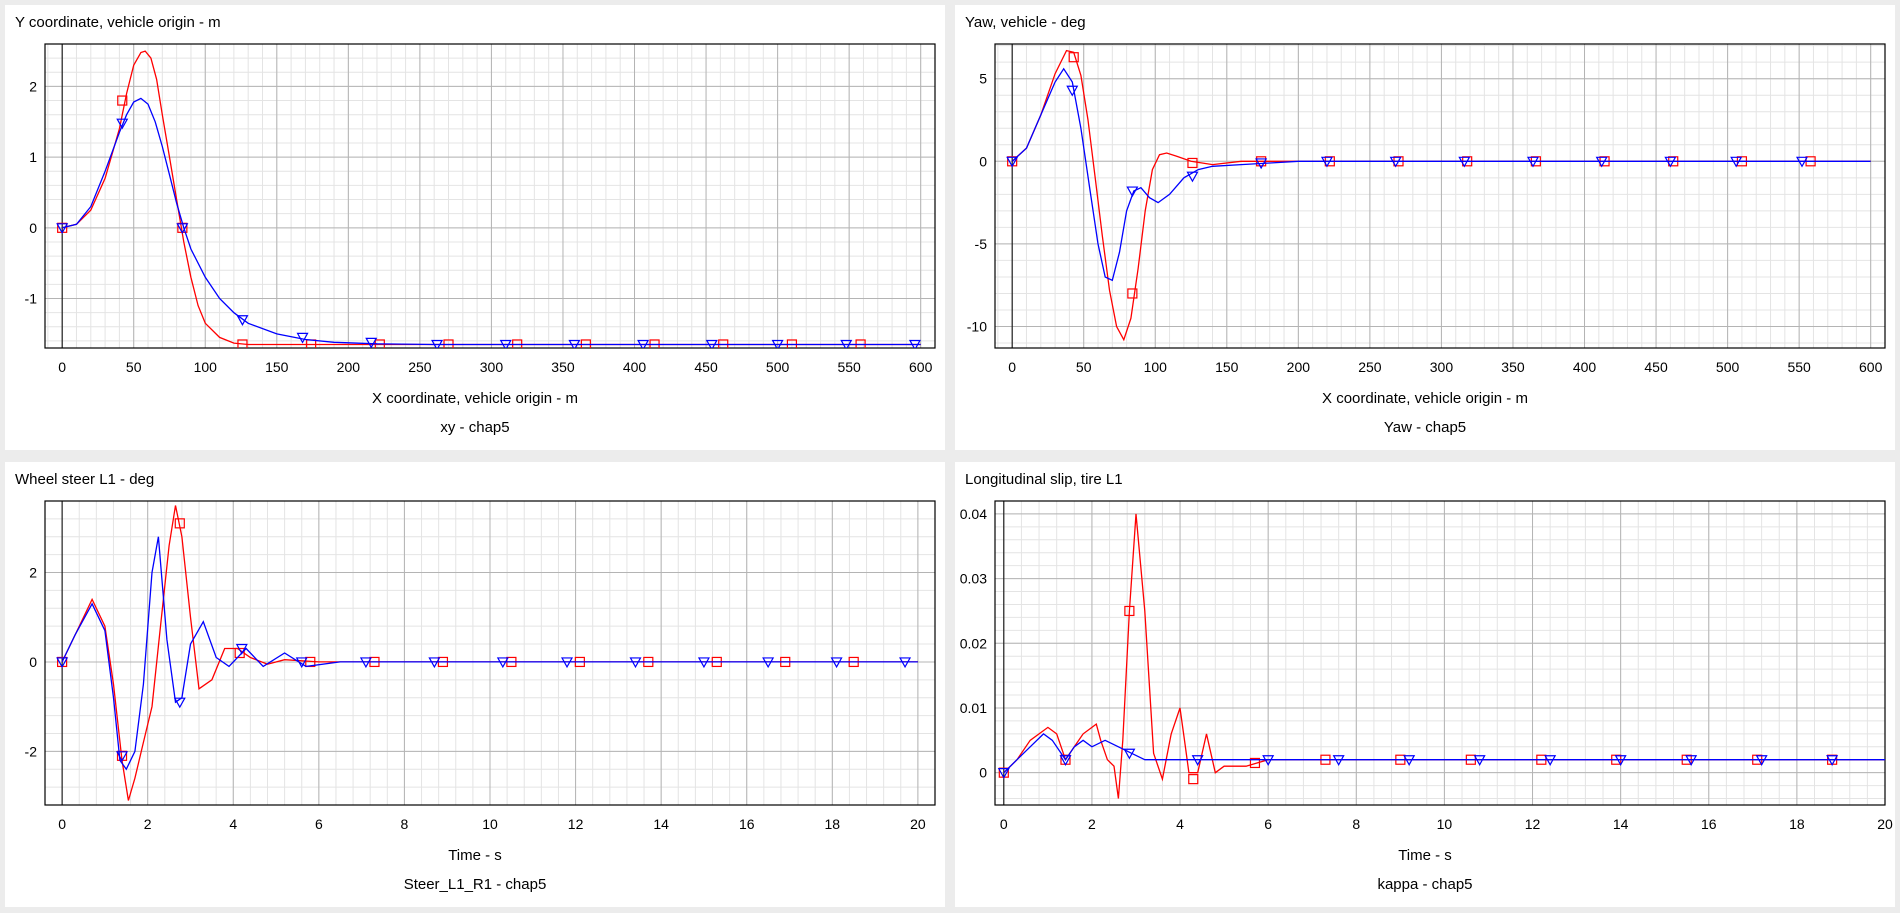  I want to click on x-tick-label: 600, so click(1871, 367).